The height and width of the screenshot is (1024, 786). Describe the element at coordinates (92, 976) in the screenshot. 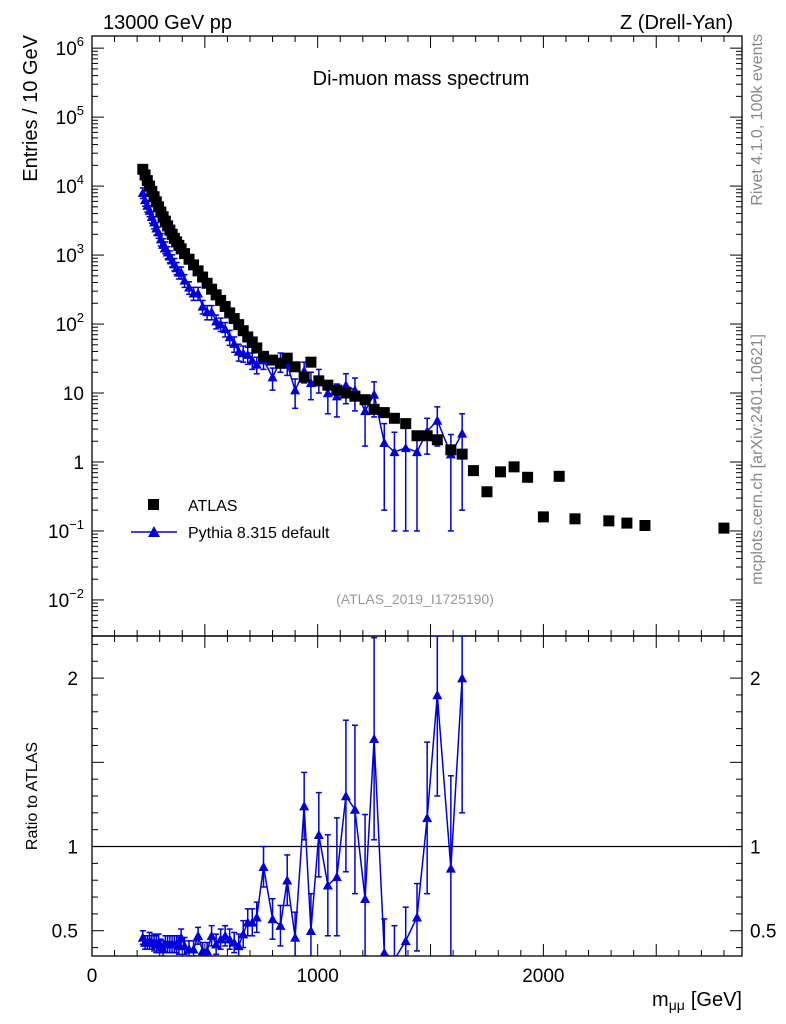

I see `x-tick-label: 0` at that location.